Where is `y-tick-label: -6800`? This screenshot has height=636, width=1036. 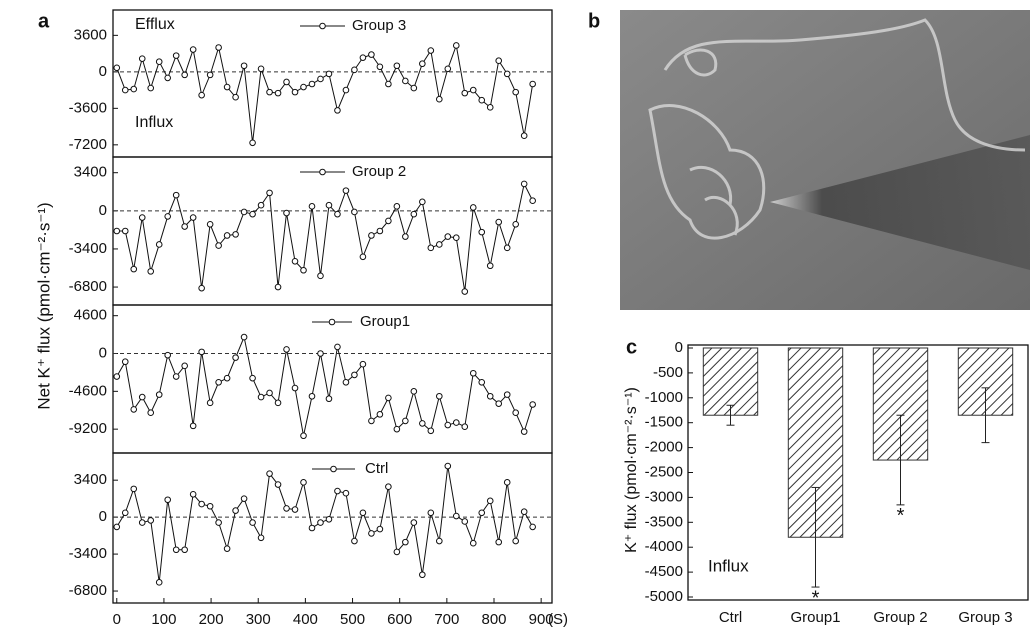 y-tick-label: -6800 is located at coordinates (88, 590).